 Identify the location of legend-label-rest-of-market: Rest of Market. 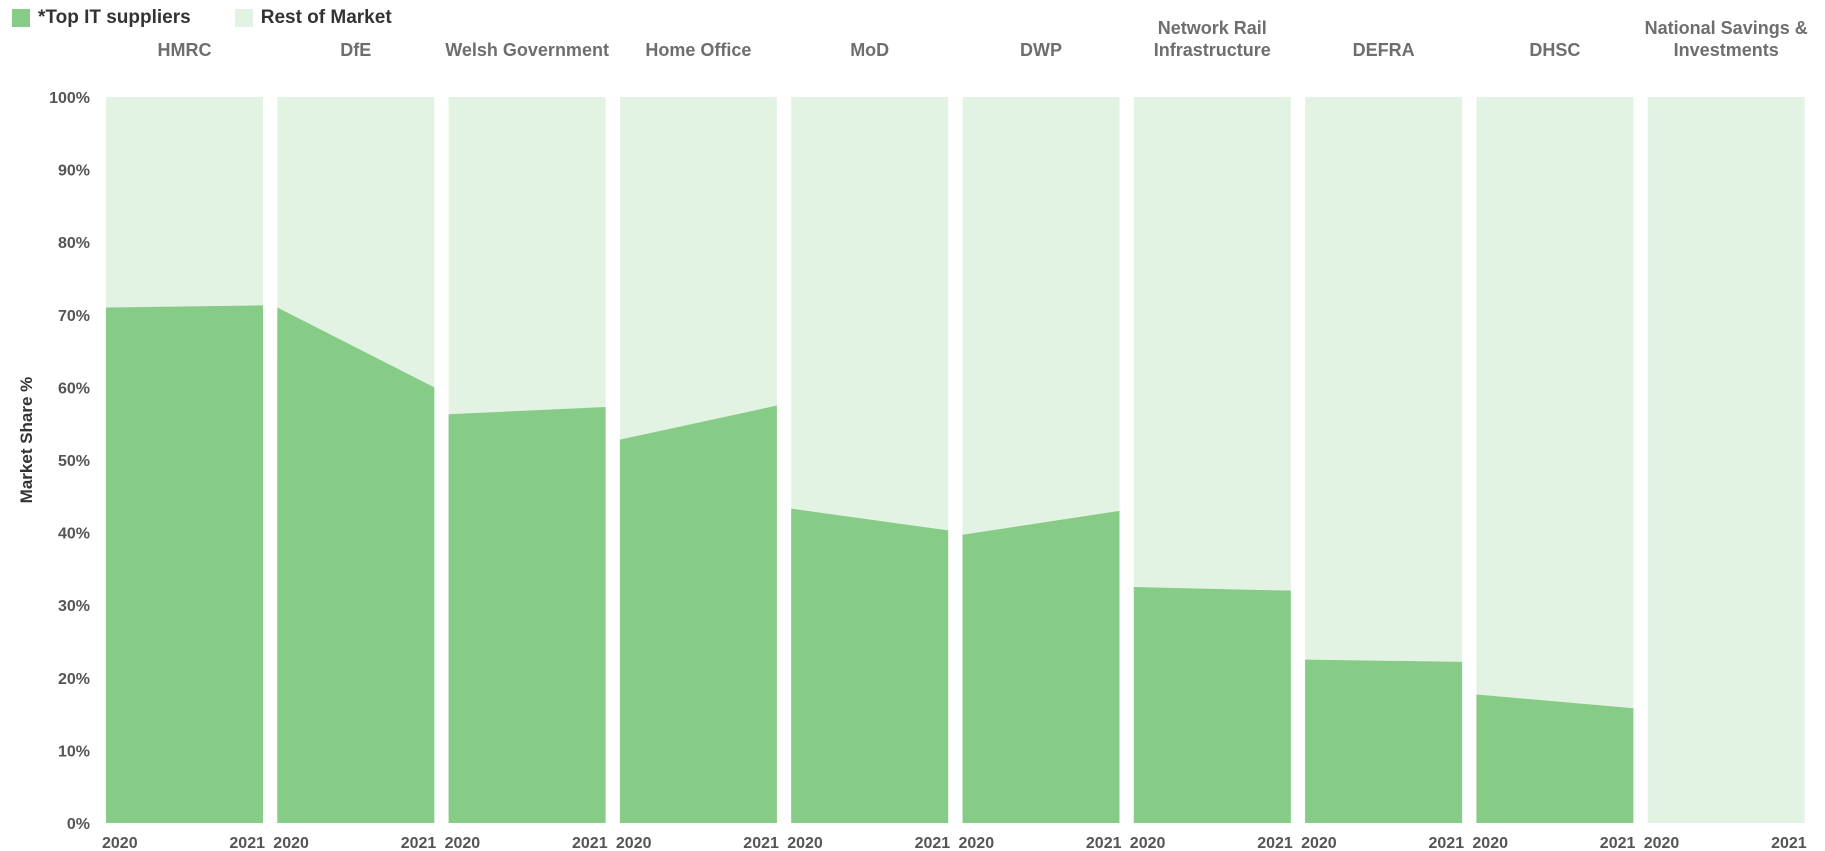
(326, 17).